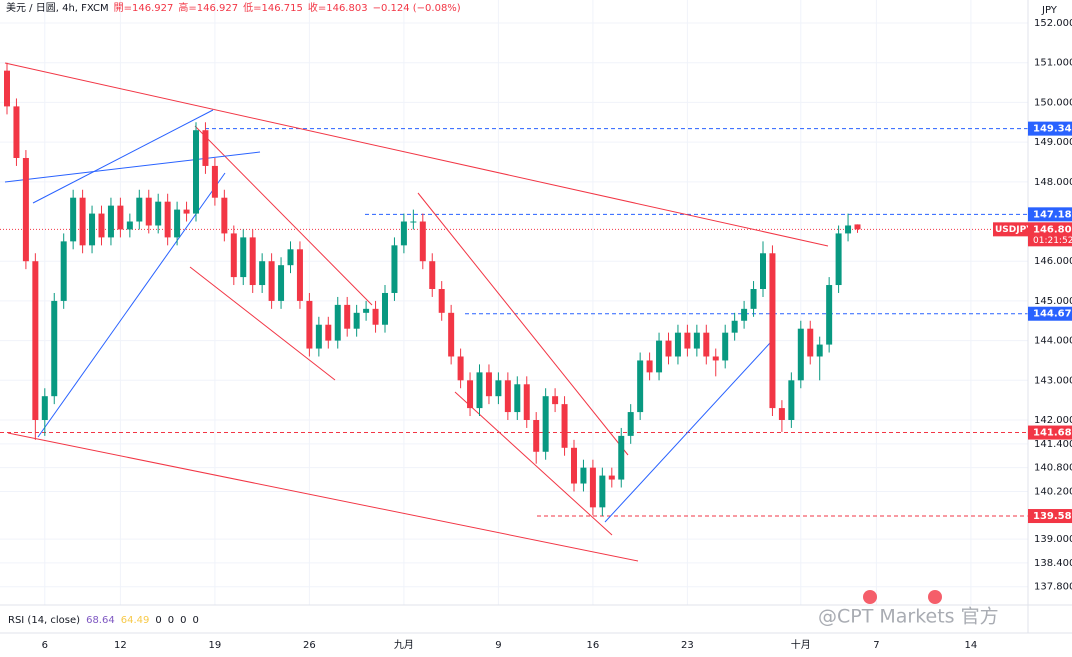  I want to click on symbol-tag, so click(1010, 229).